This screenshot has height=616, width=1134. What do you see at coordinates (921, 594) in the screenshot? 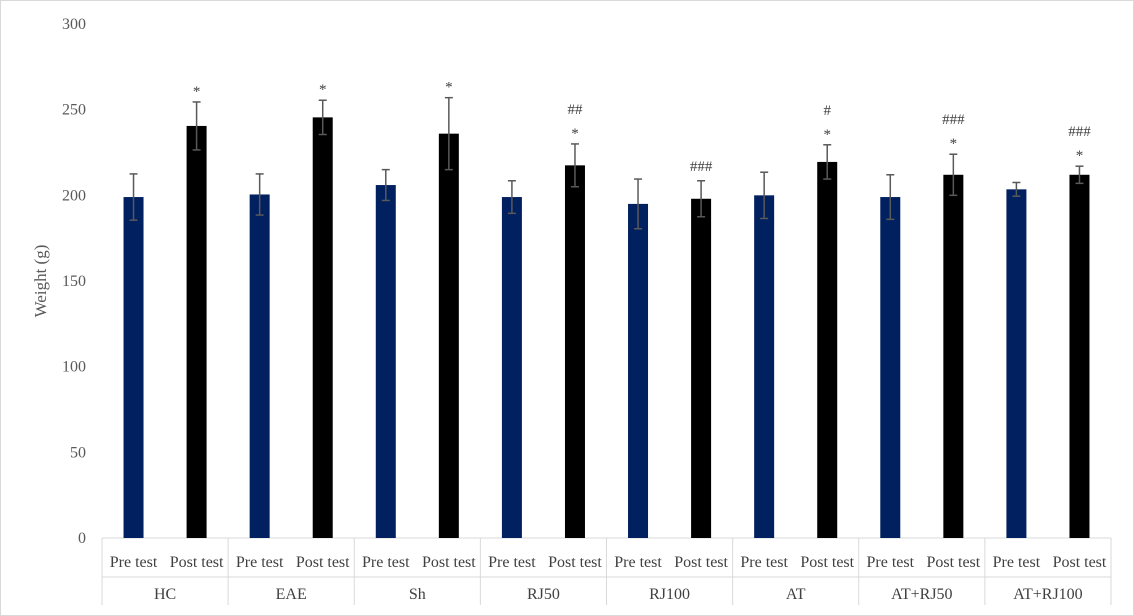
I see `x-group-label: AT+RJ50` at bounding box center [921, 594].